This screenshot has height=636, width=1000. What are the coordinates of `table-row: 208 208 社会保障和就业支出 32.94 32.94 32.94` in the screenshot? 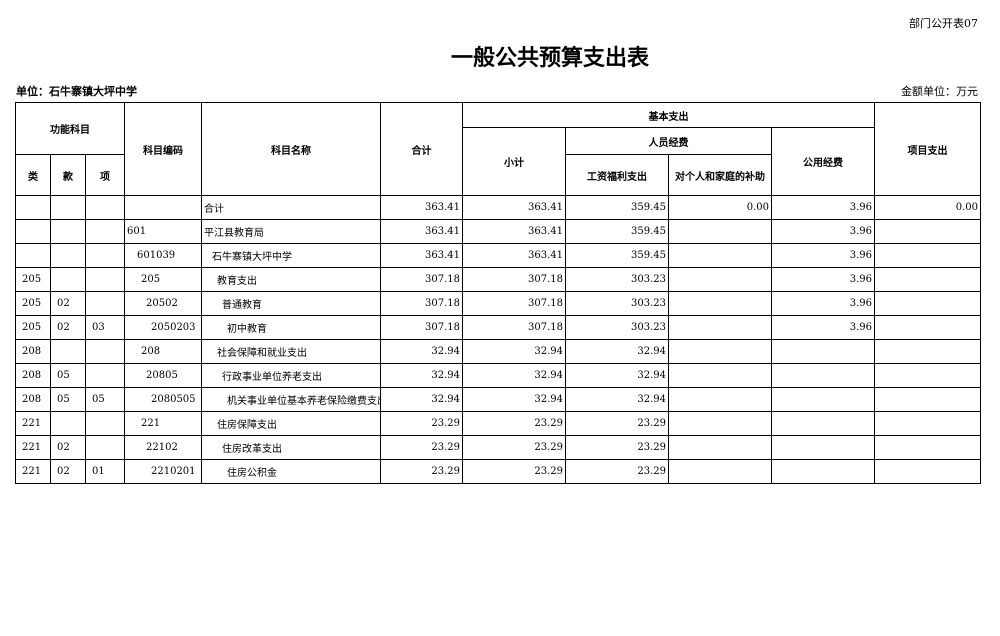 It's located at (498, 351).